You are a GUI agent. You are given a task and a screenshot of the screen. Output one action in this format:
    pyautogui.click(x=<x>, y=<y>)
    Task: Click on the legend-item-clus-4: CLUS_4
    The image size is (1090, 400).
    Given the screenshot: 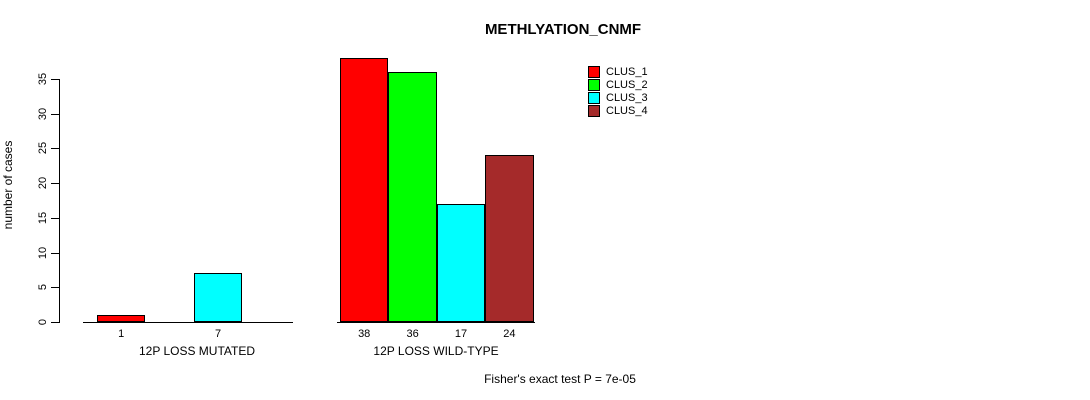 What is the action you would take?
    pyautogui.click(x=618, y=111)
    